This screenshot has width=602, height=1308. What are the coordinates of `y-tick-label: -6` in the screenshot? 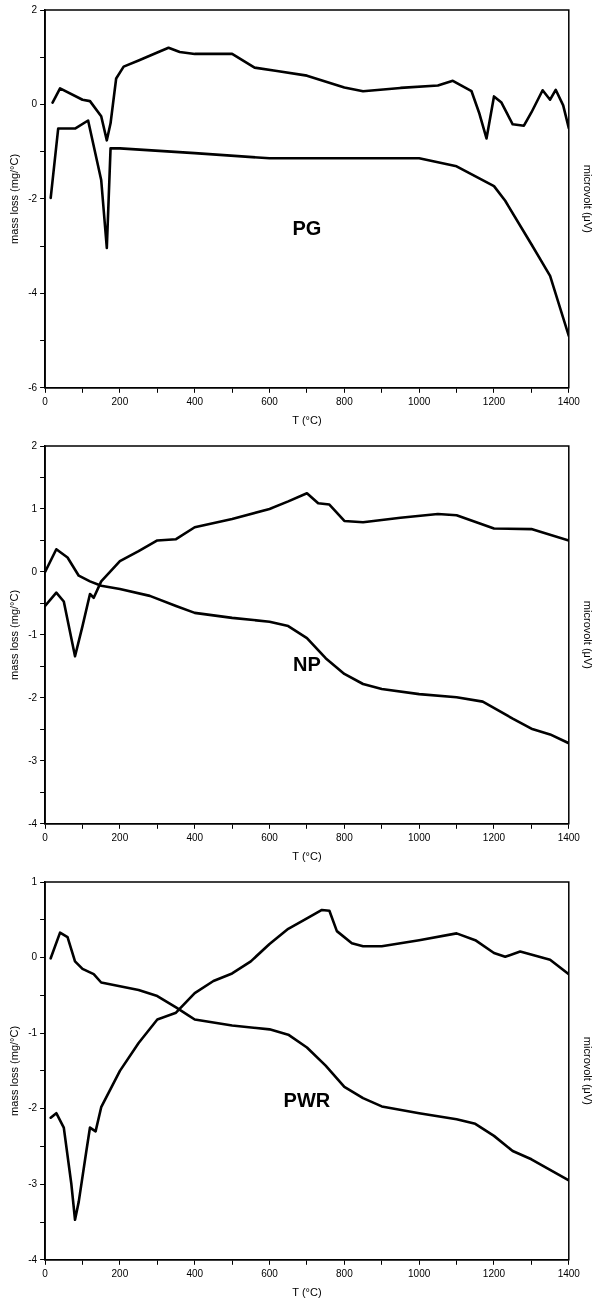 It's located at (33, 387).